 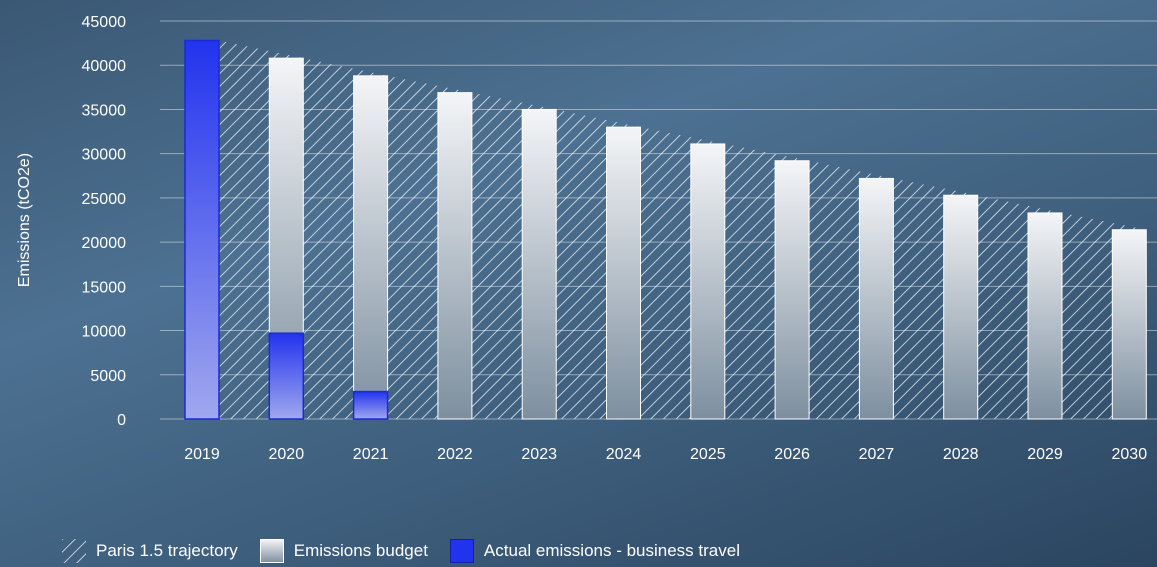 I want to click on actual-bars, so click(x=286, y=229).